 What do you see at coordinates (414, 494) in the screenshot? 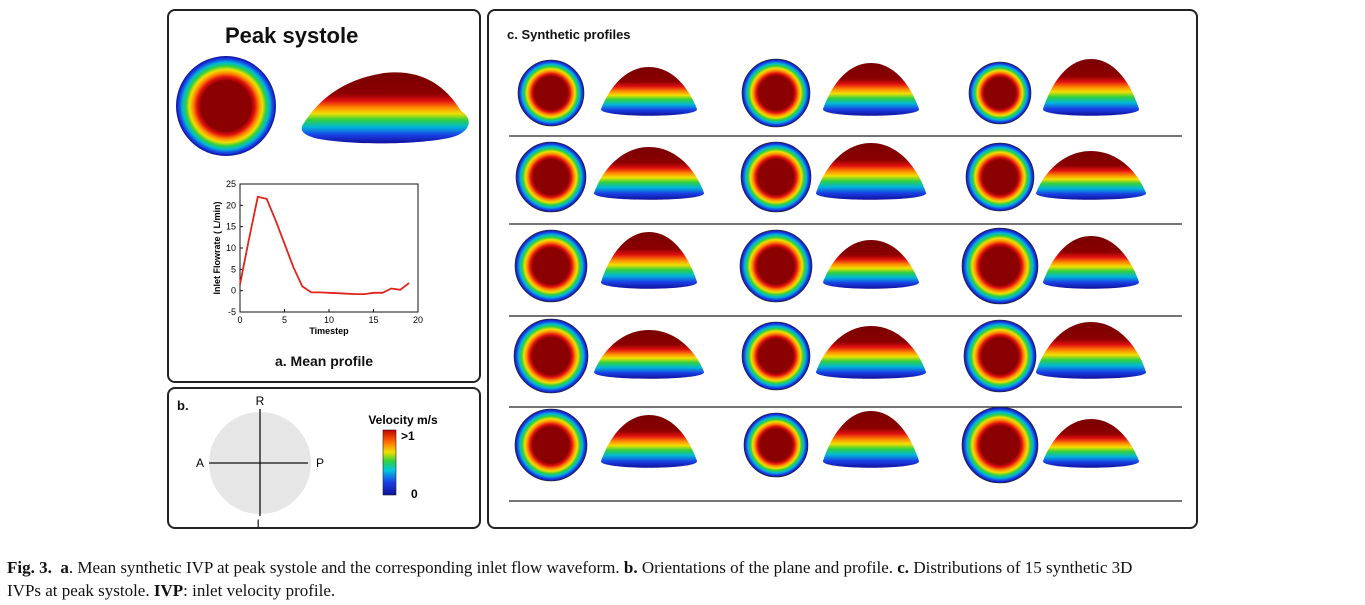
I see `colorbar-min-label: 0` at bounding box center [414, 494].